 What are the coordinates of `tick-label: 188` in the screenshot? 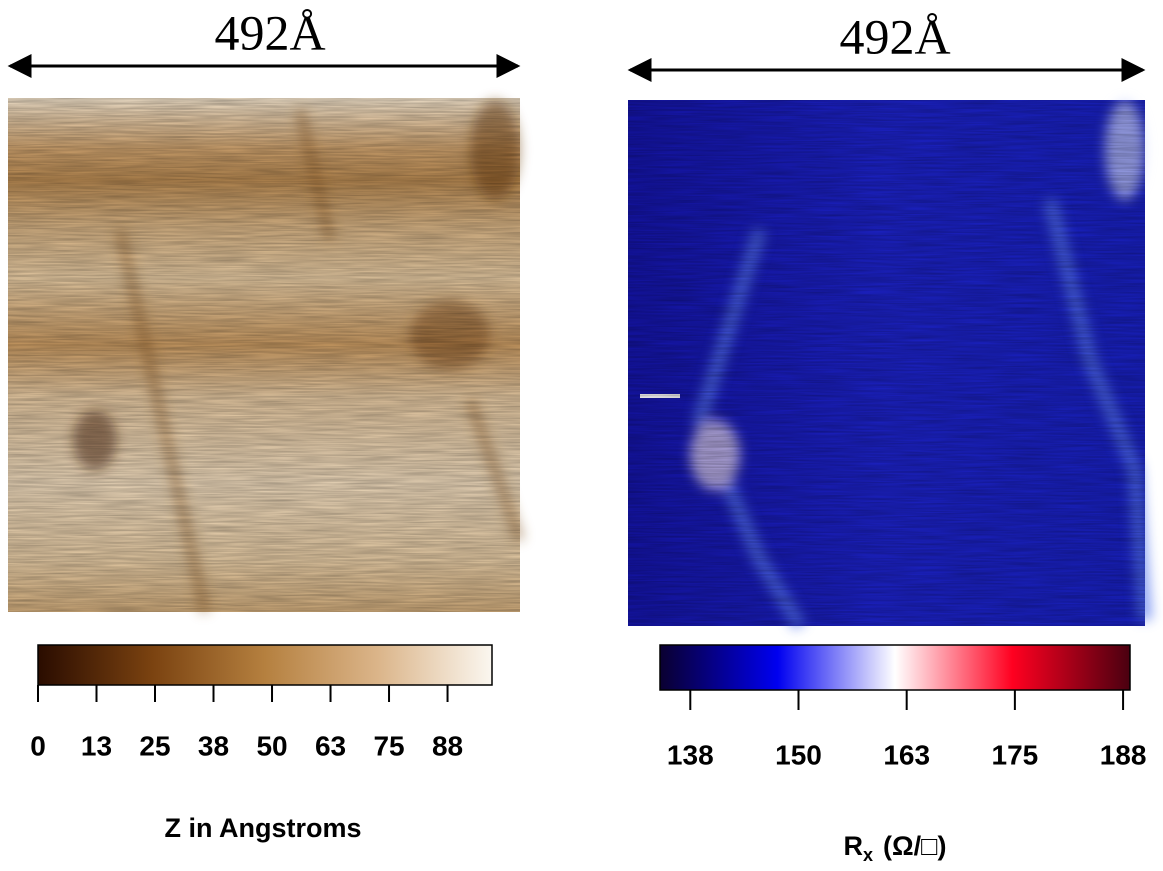 It's located at (1123, 754).